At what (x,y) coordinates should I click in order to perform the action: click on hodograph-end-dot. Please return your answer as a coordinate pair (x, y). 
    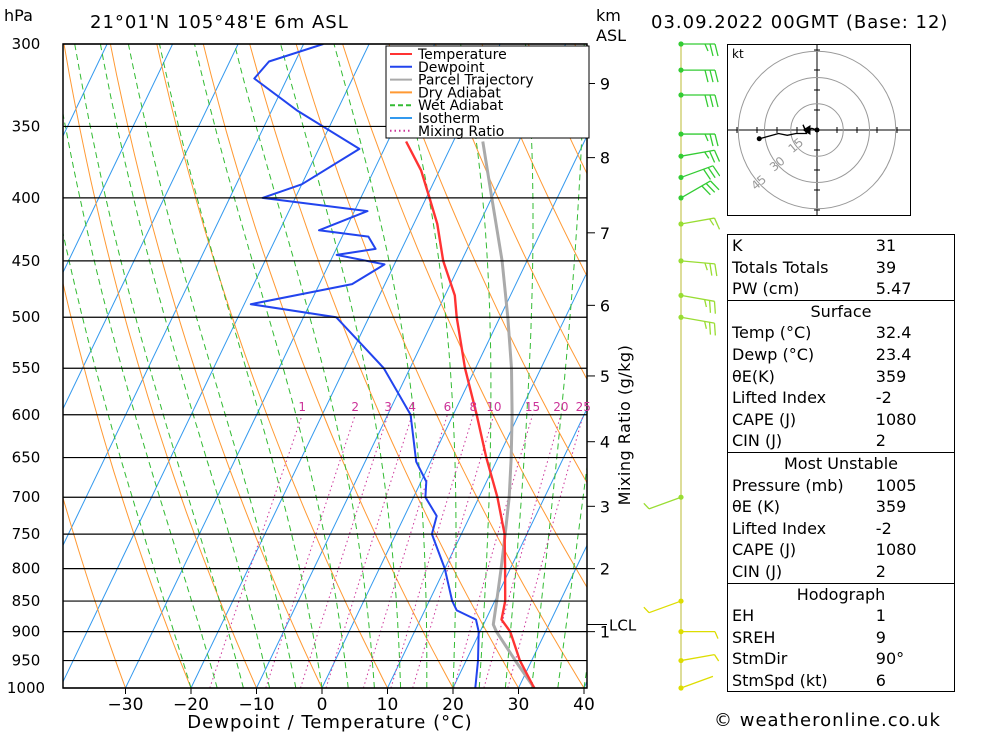
    Looking at the image, I should click on (759, 139).